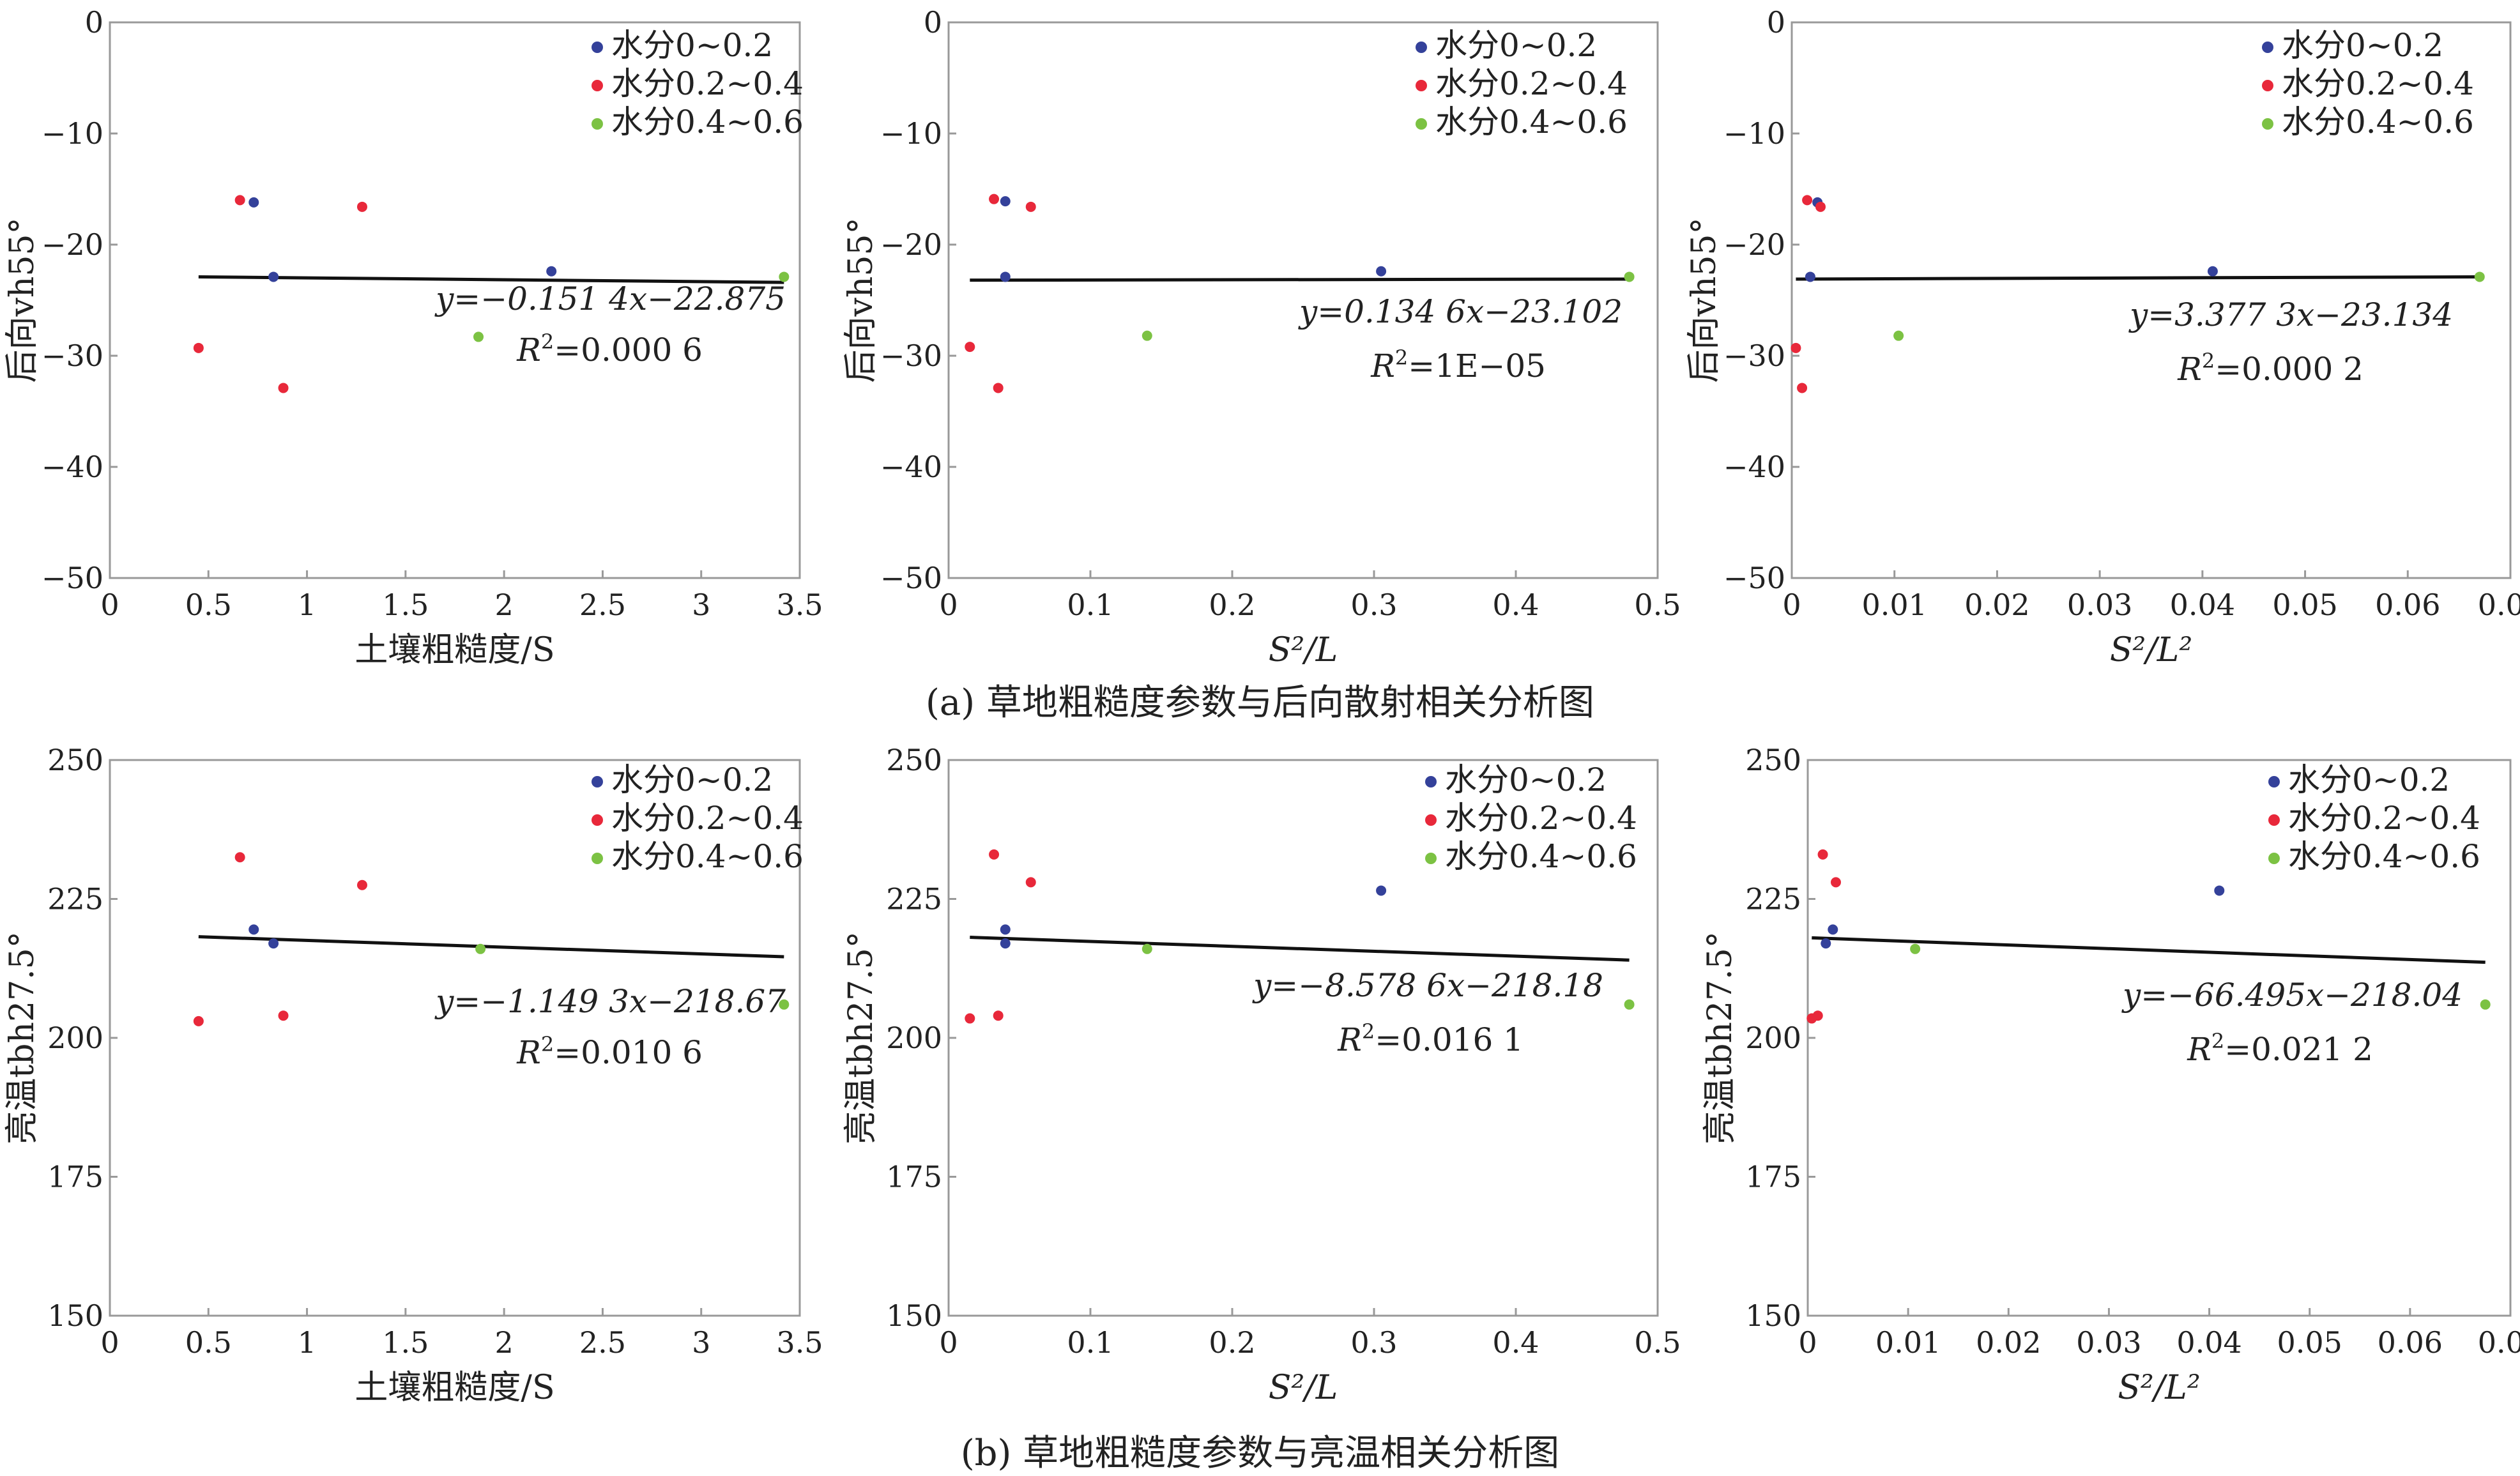 The image size is (2520, 1476). I want to click on y-axis-label: 亮温tbh27.5°, so click(1720, 1037).